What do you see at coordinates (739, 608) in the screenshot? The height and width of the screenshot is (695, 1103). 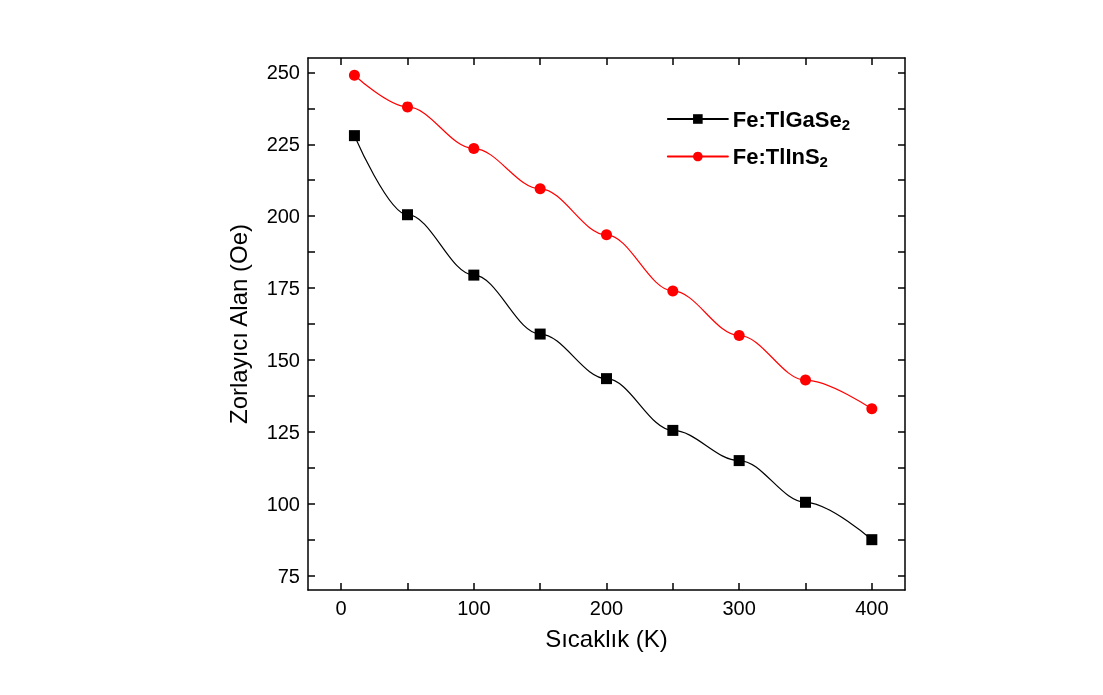 I see `x-tick-label: 300` at bounding box center [739, 608].